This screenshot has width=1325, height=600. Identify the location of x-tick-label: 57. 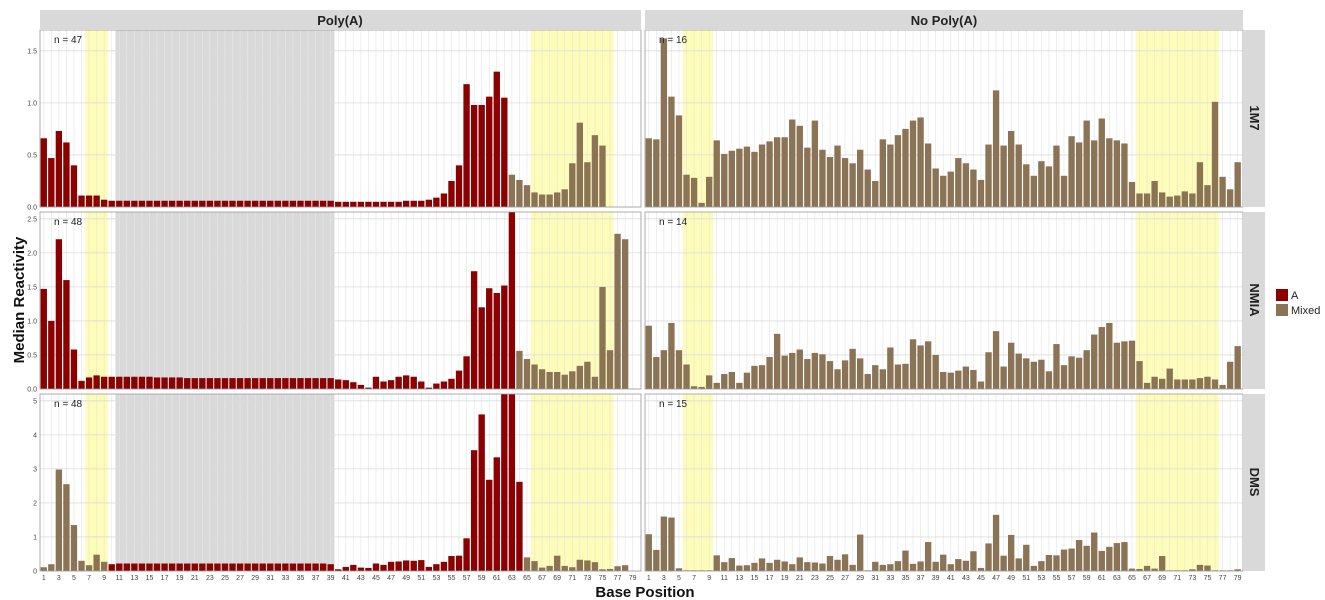
(1072, 578).